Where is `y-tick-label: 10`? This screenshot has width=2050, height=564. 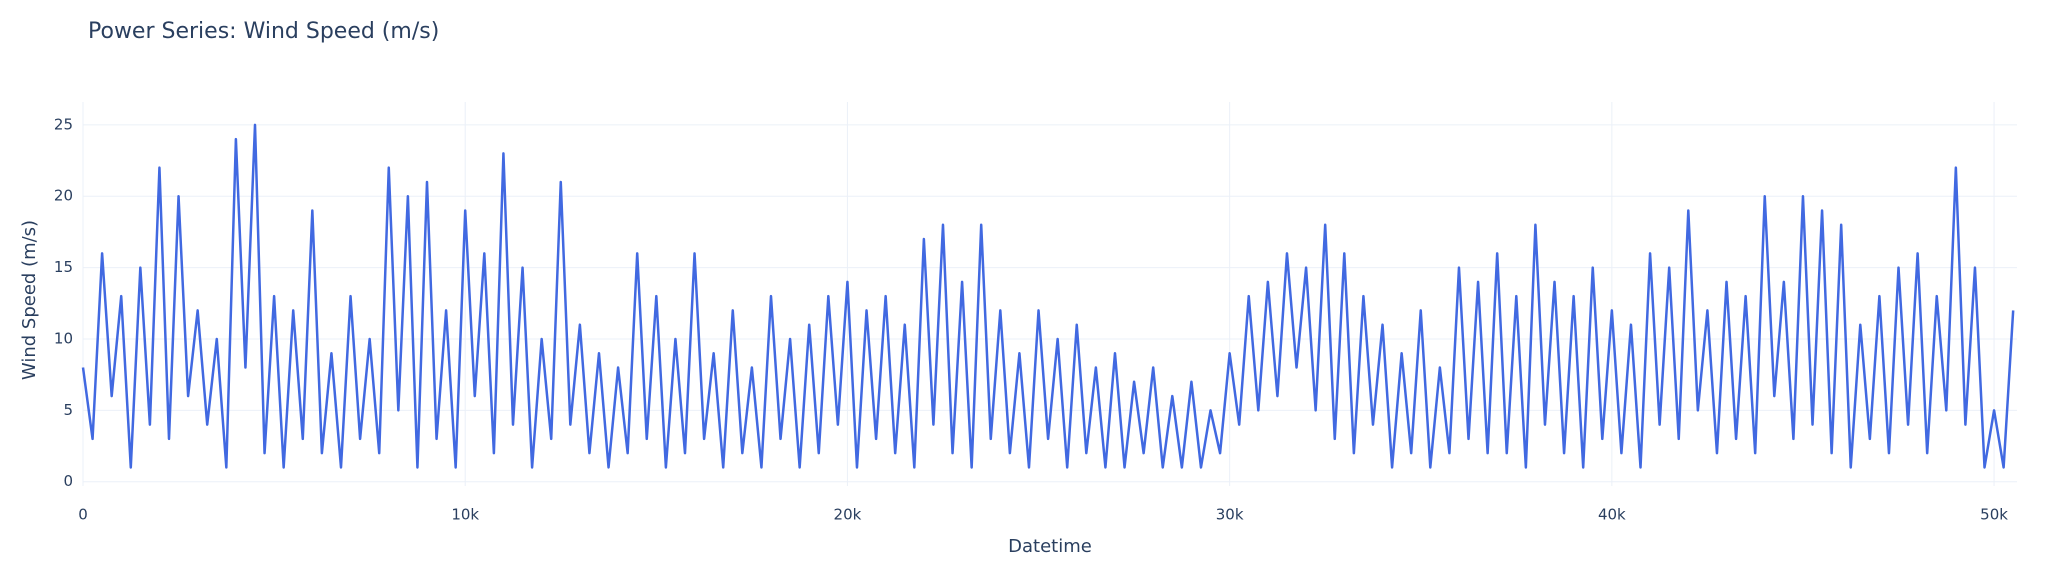
y-tick-label: 10 is located at coordinates (63, 338).